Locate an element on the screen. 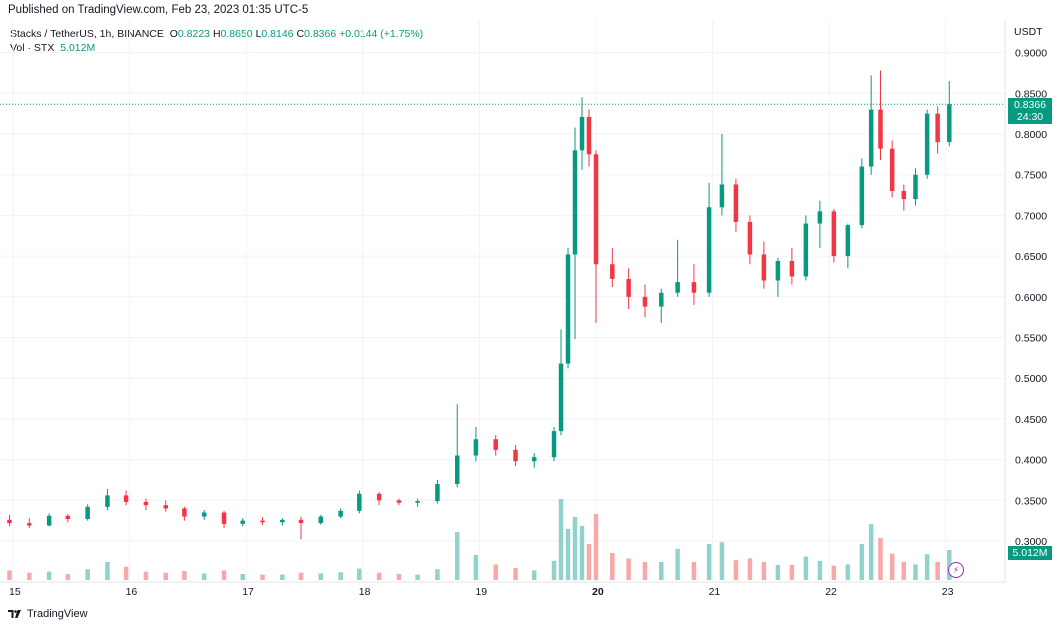 The height and width of the screenshot is (628, 1060). close-label: C is located at coordinates (300, 34).